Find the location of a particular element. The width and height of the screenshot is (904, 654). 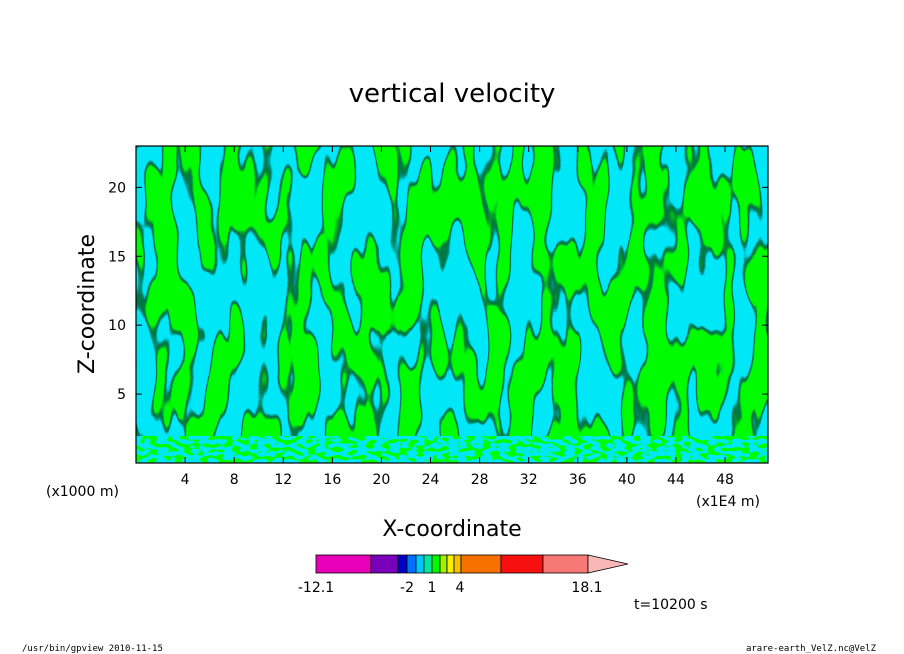

colorbar-label: 4 is located at coordinates (460, 588).